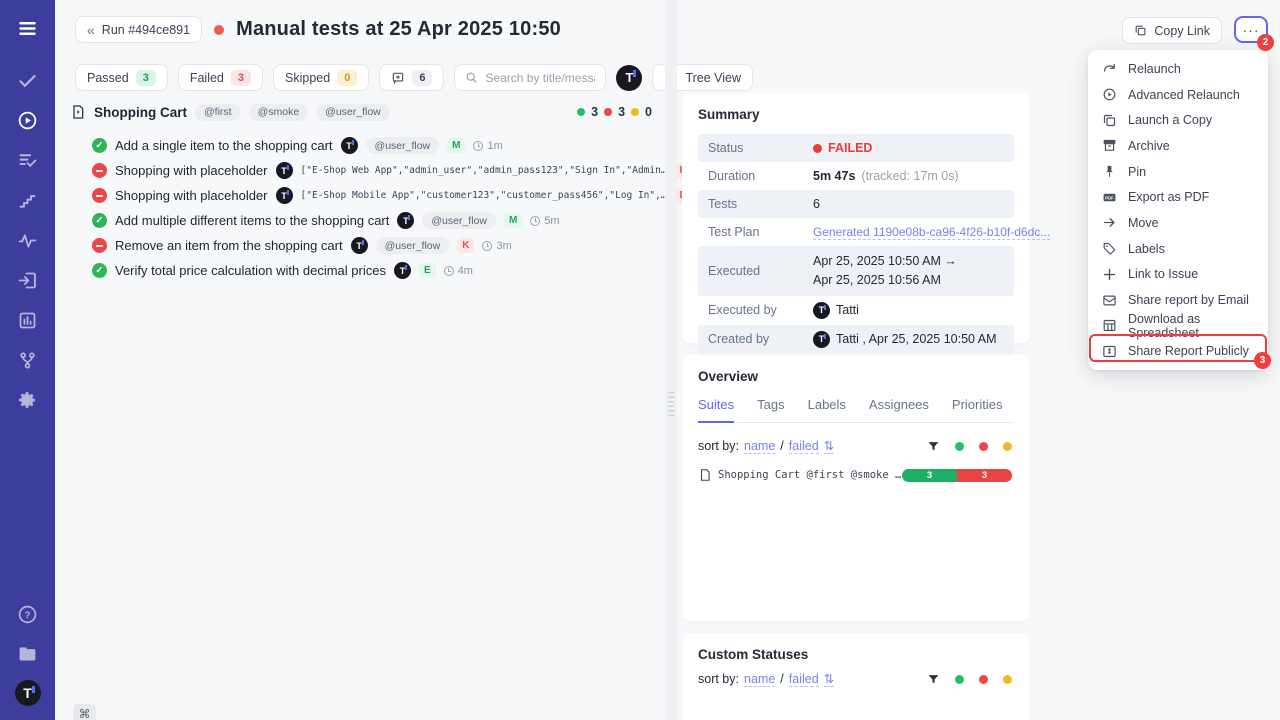  Describe the element at coordinates (1109, 223) in the screenshot. I see `arrow-right-icon` at that location.